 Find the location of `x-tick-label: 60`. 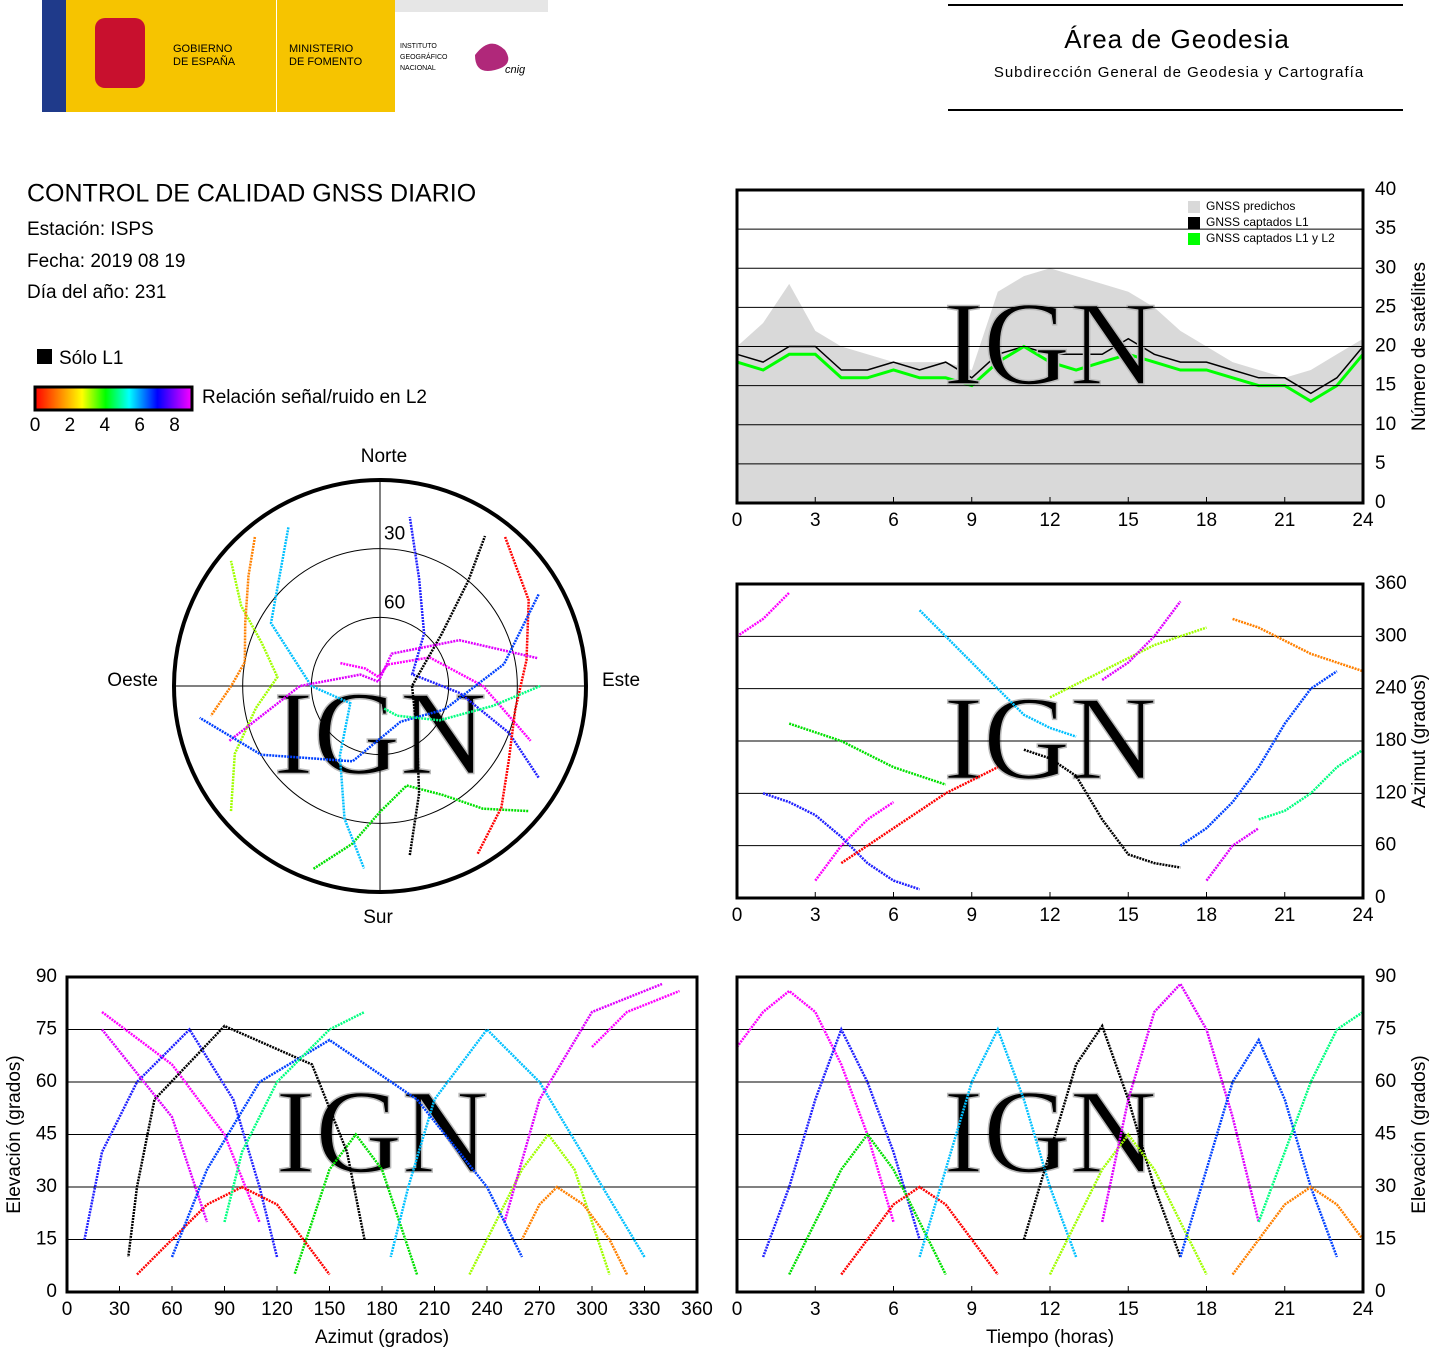

x-tick-label: 60 is located at coordinates (171, 1309).